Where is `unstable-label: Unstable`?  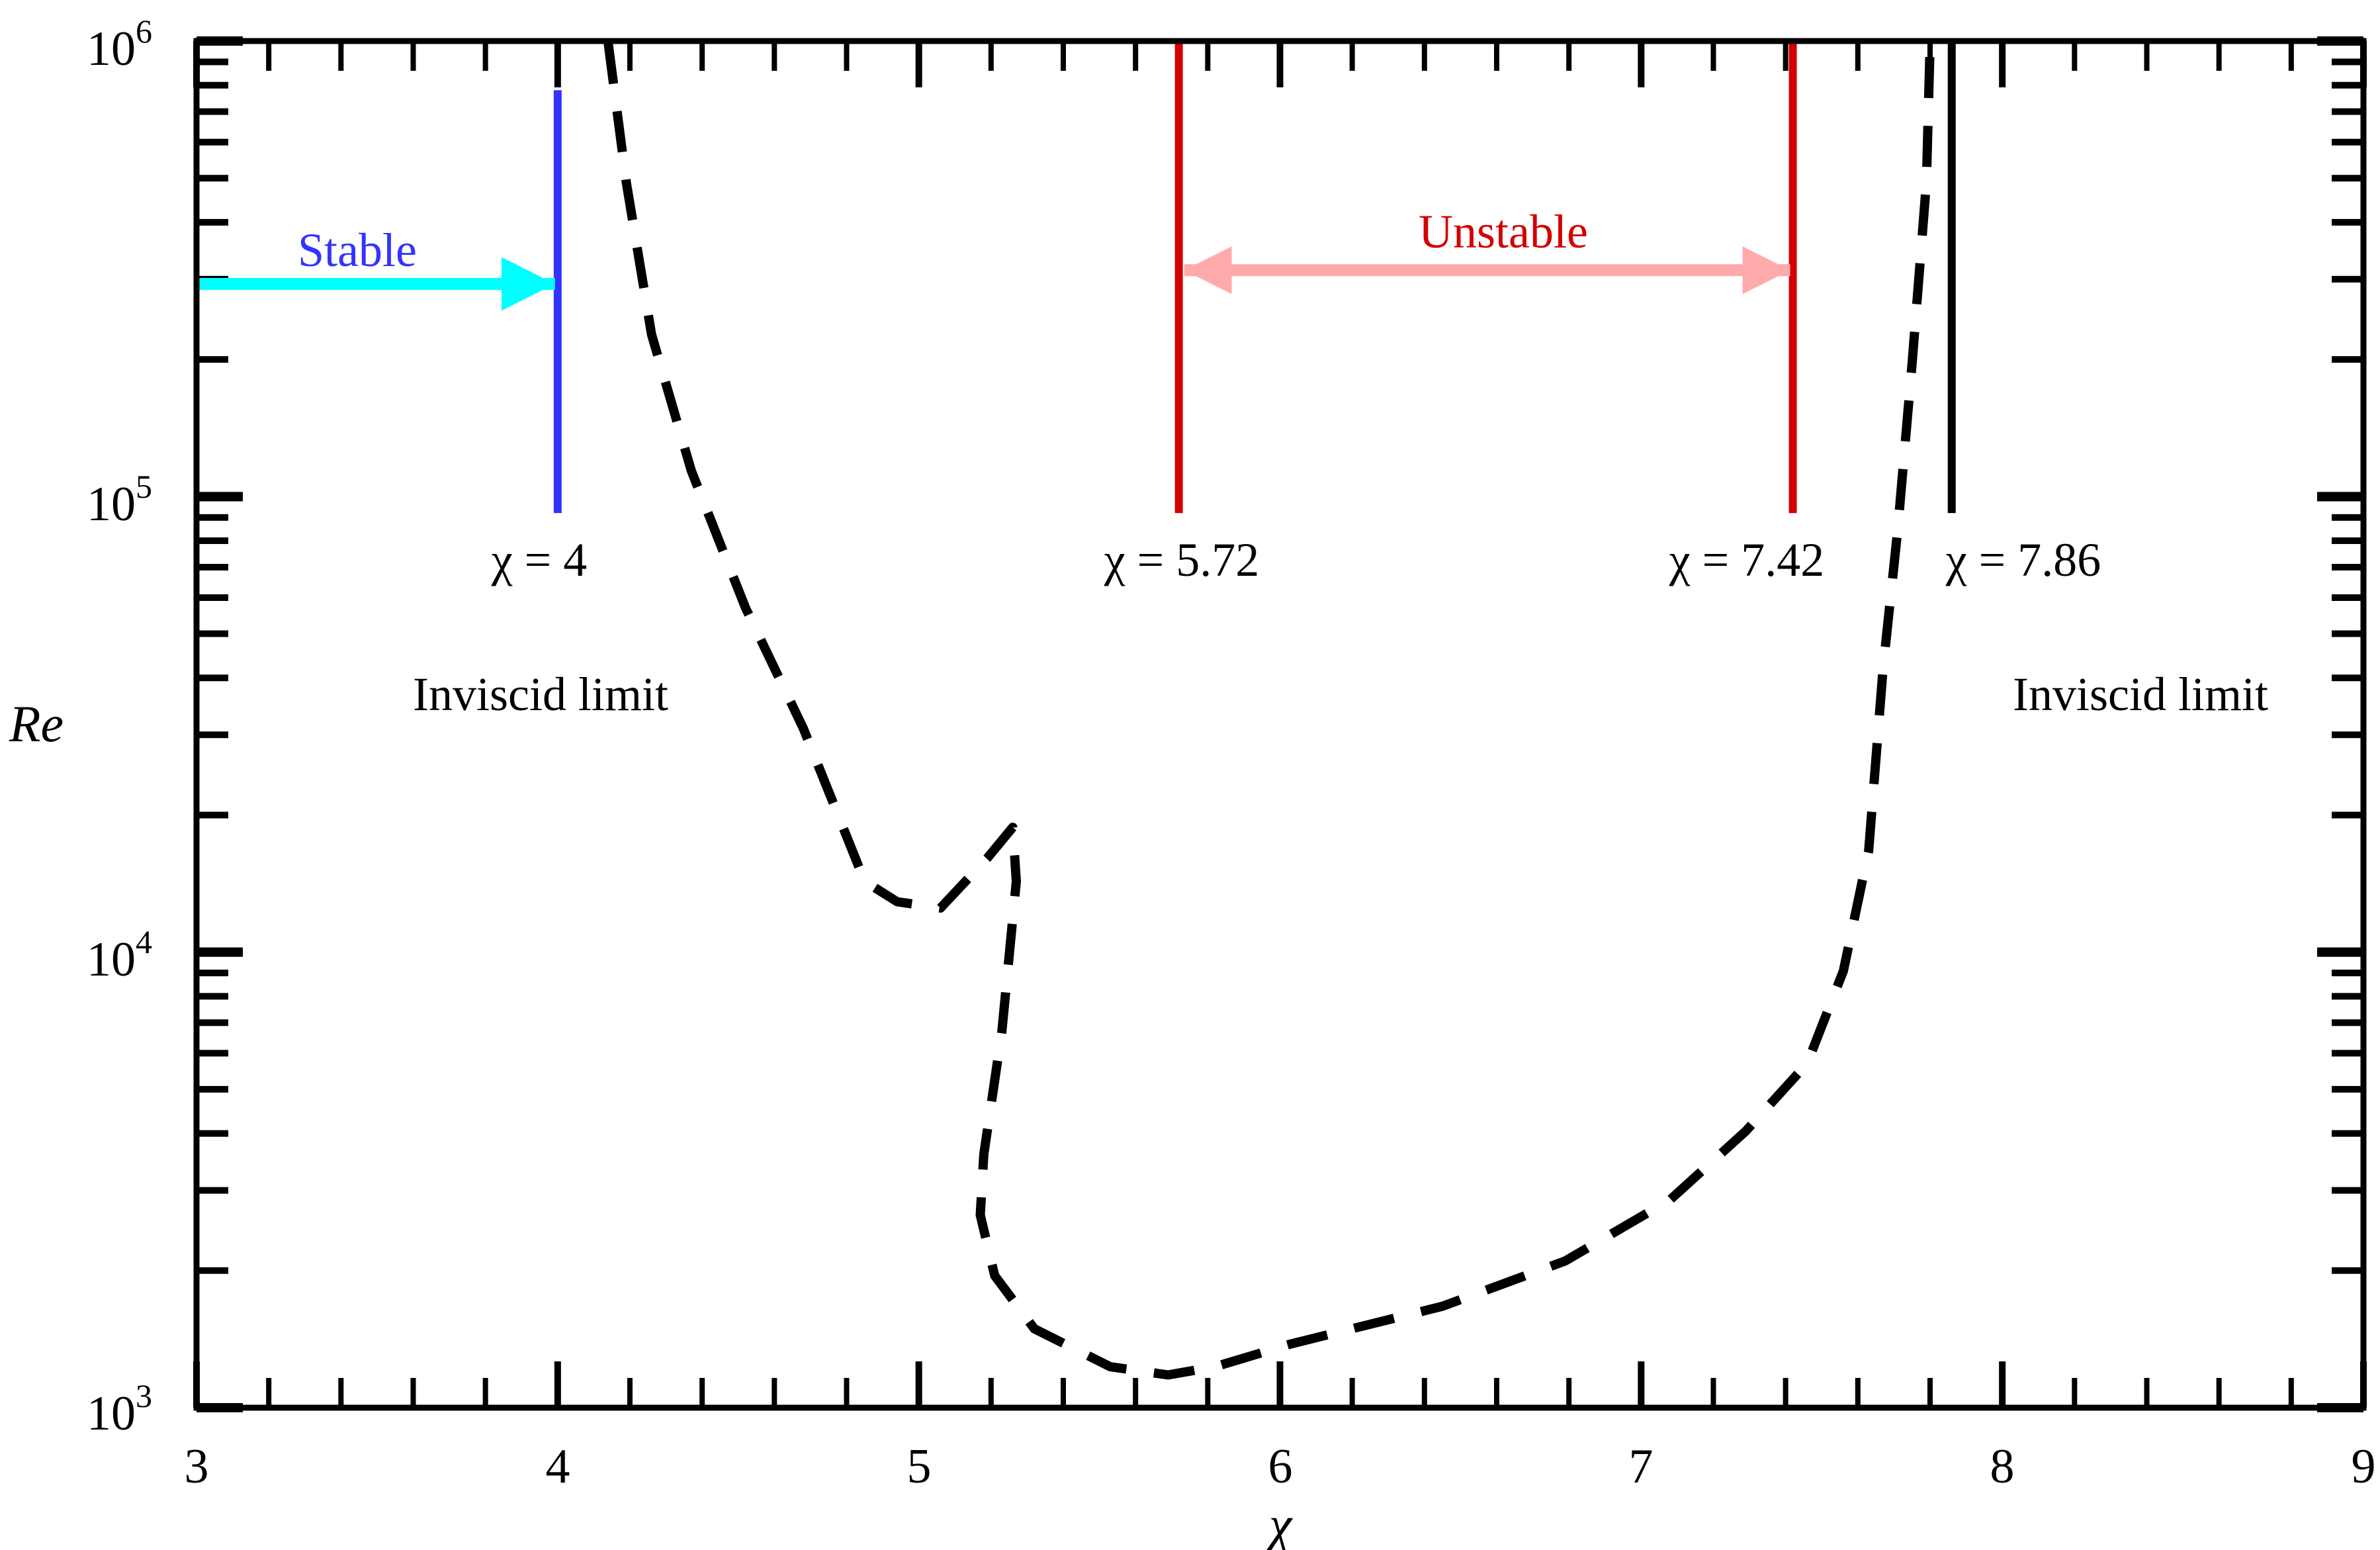
unstable-label: Unstable is located at coordinates (1503, 231).